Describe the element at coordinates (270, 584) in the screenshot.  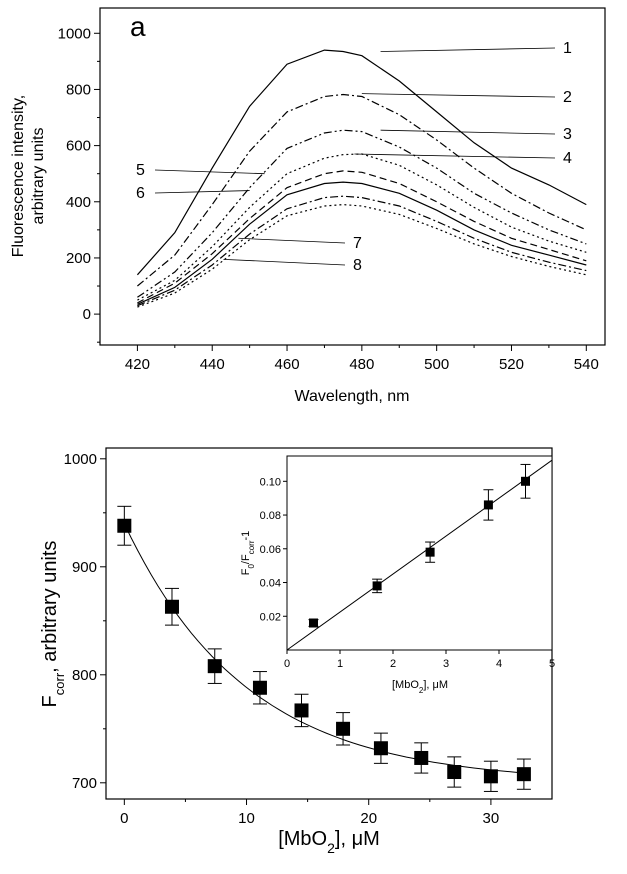
I see `inset-y-tick-label: 0.04` at that location.